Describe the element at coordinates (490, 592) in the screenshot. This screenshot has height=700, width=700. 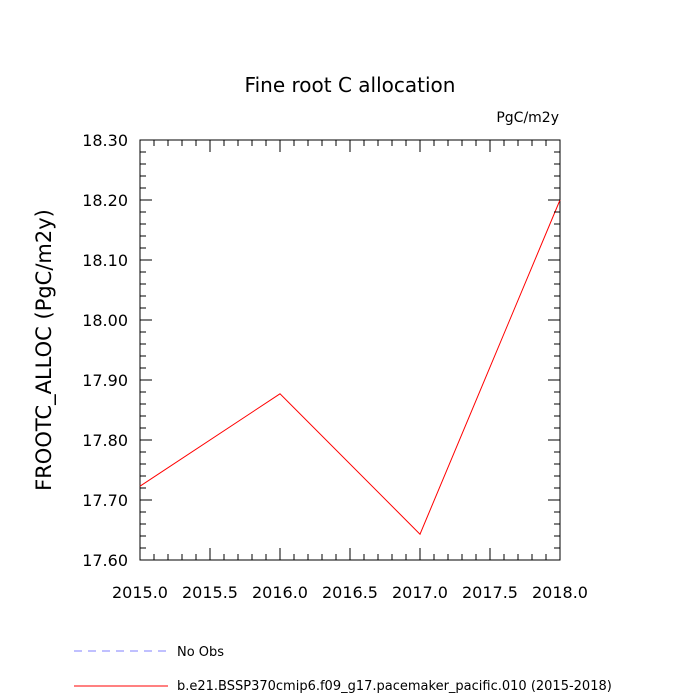
I see `x-tick-label: 2017.5` at that location.